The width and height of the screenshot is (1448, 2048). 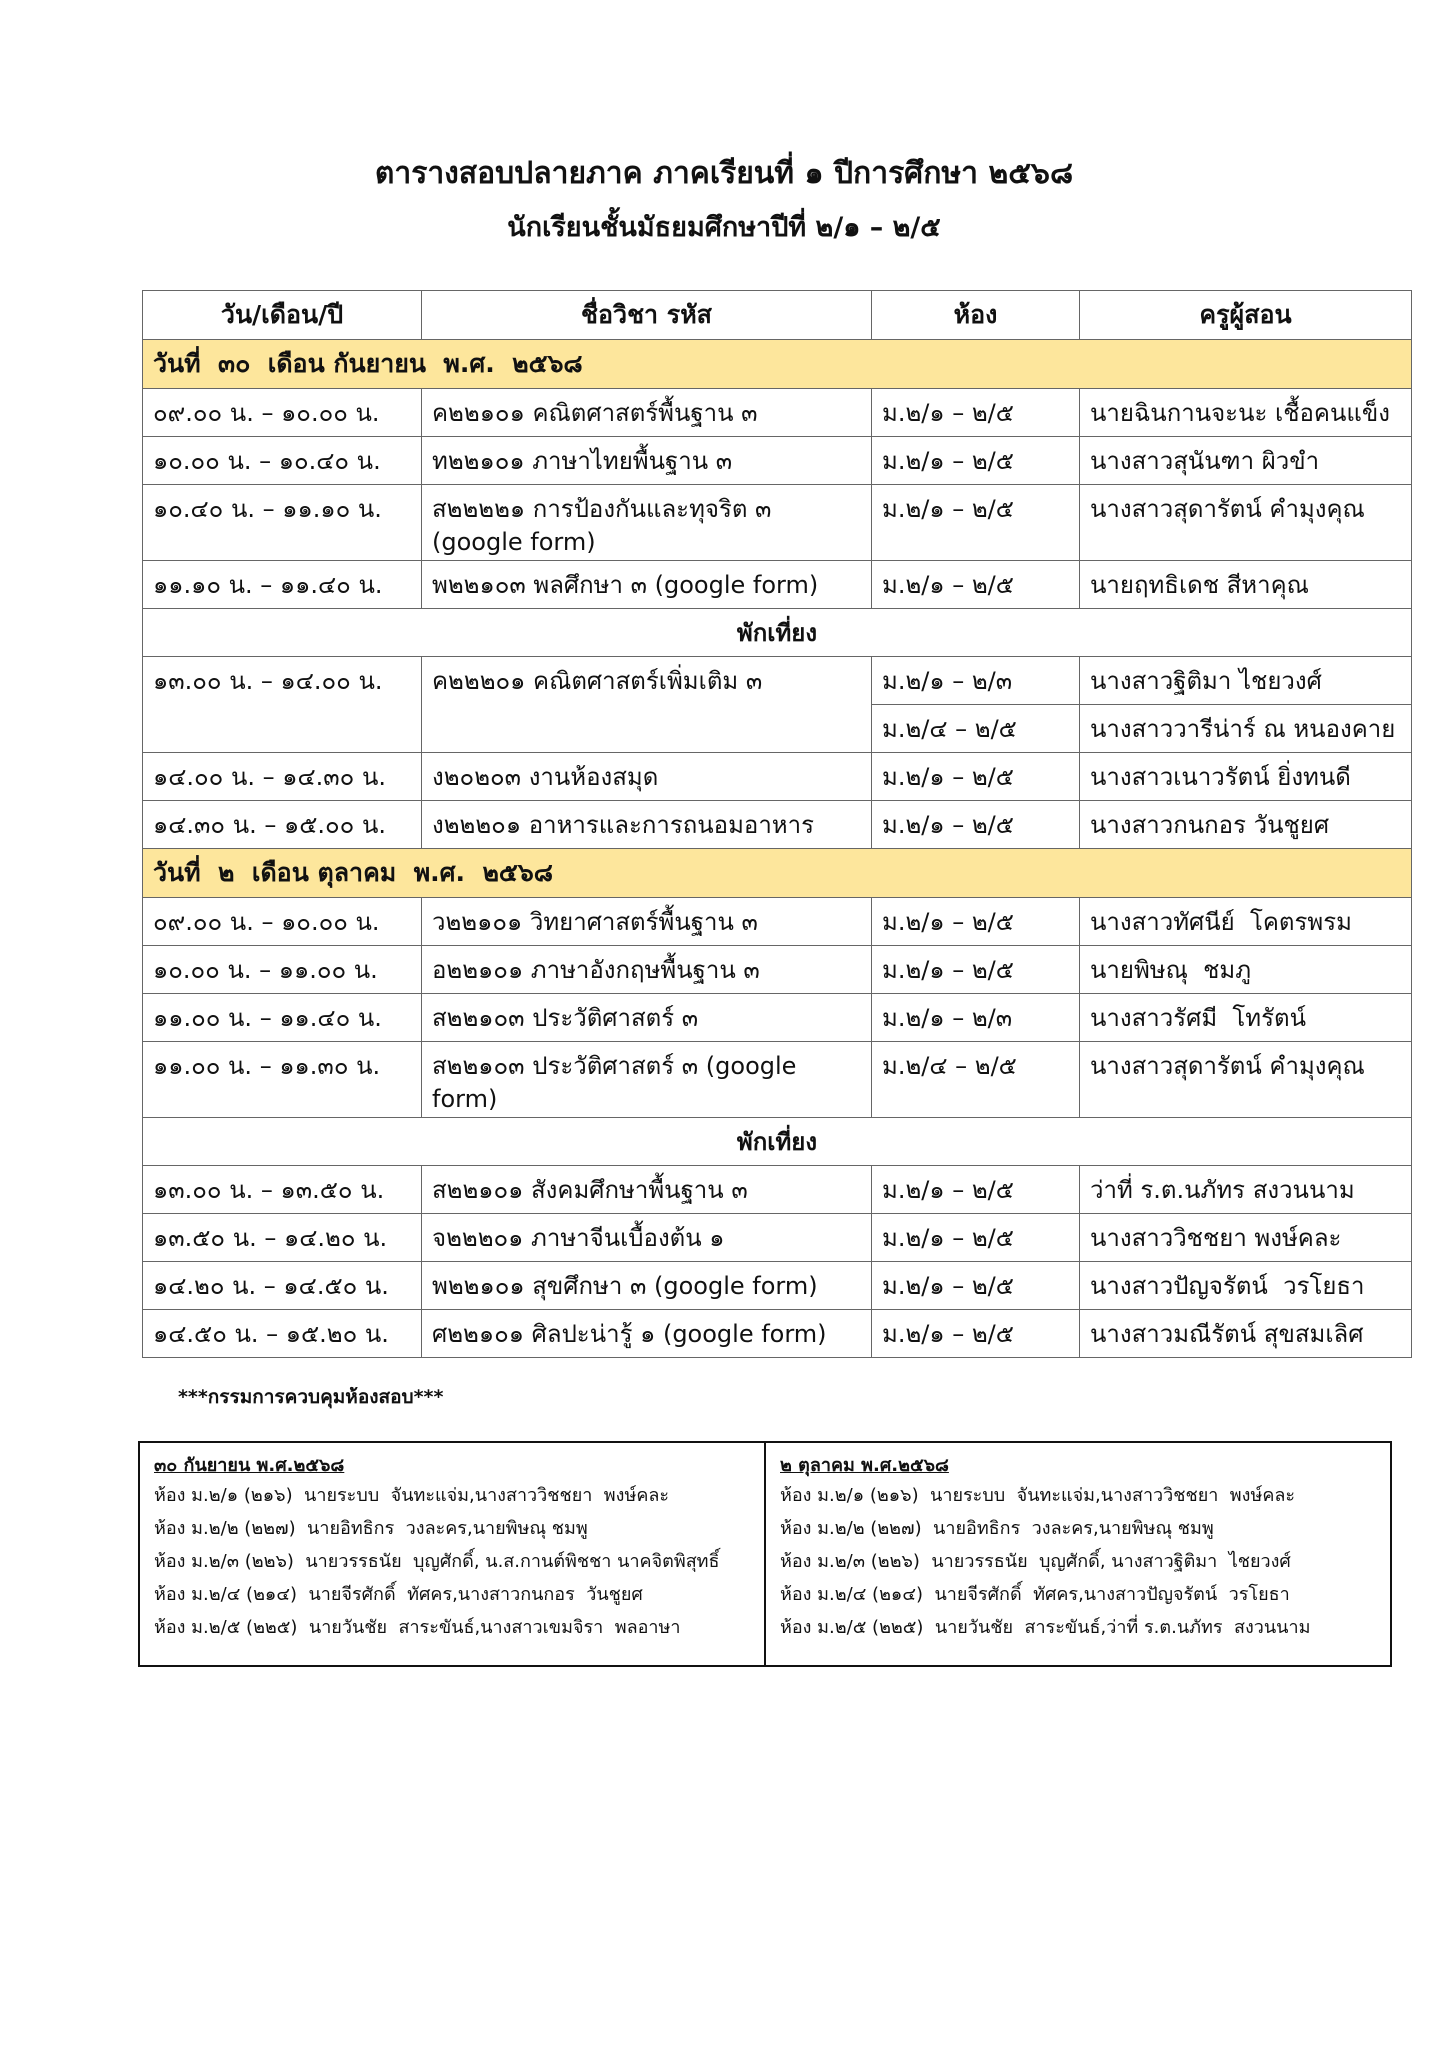 I want to click on time-cell: ๑๔.๕๐ น. – ๑๕.๒๐ น., so click(x=282, y=1333).